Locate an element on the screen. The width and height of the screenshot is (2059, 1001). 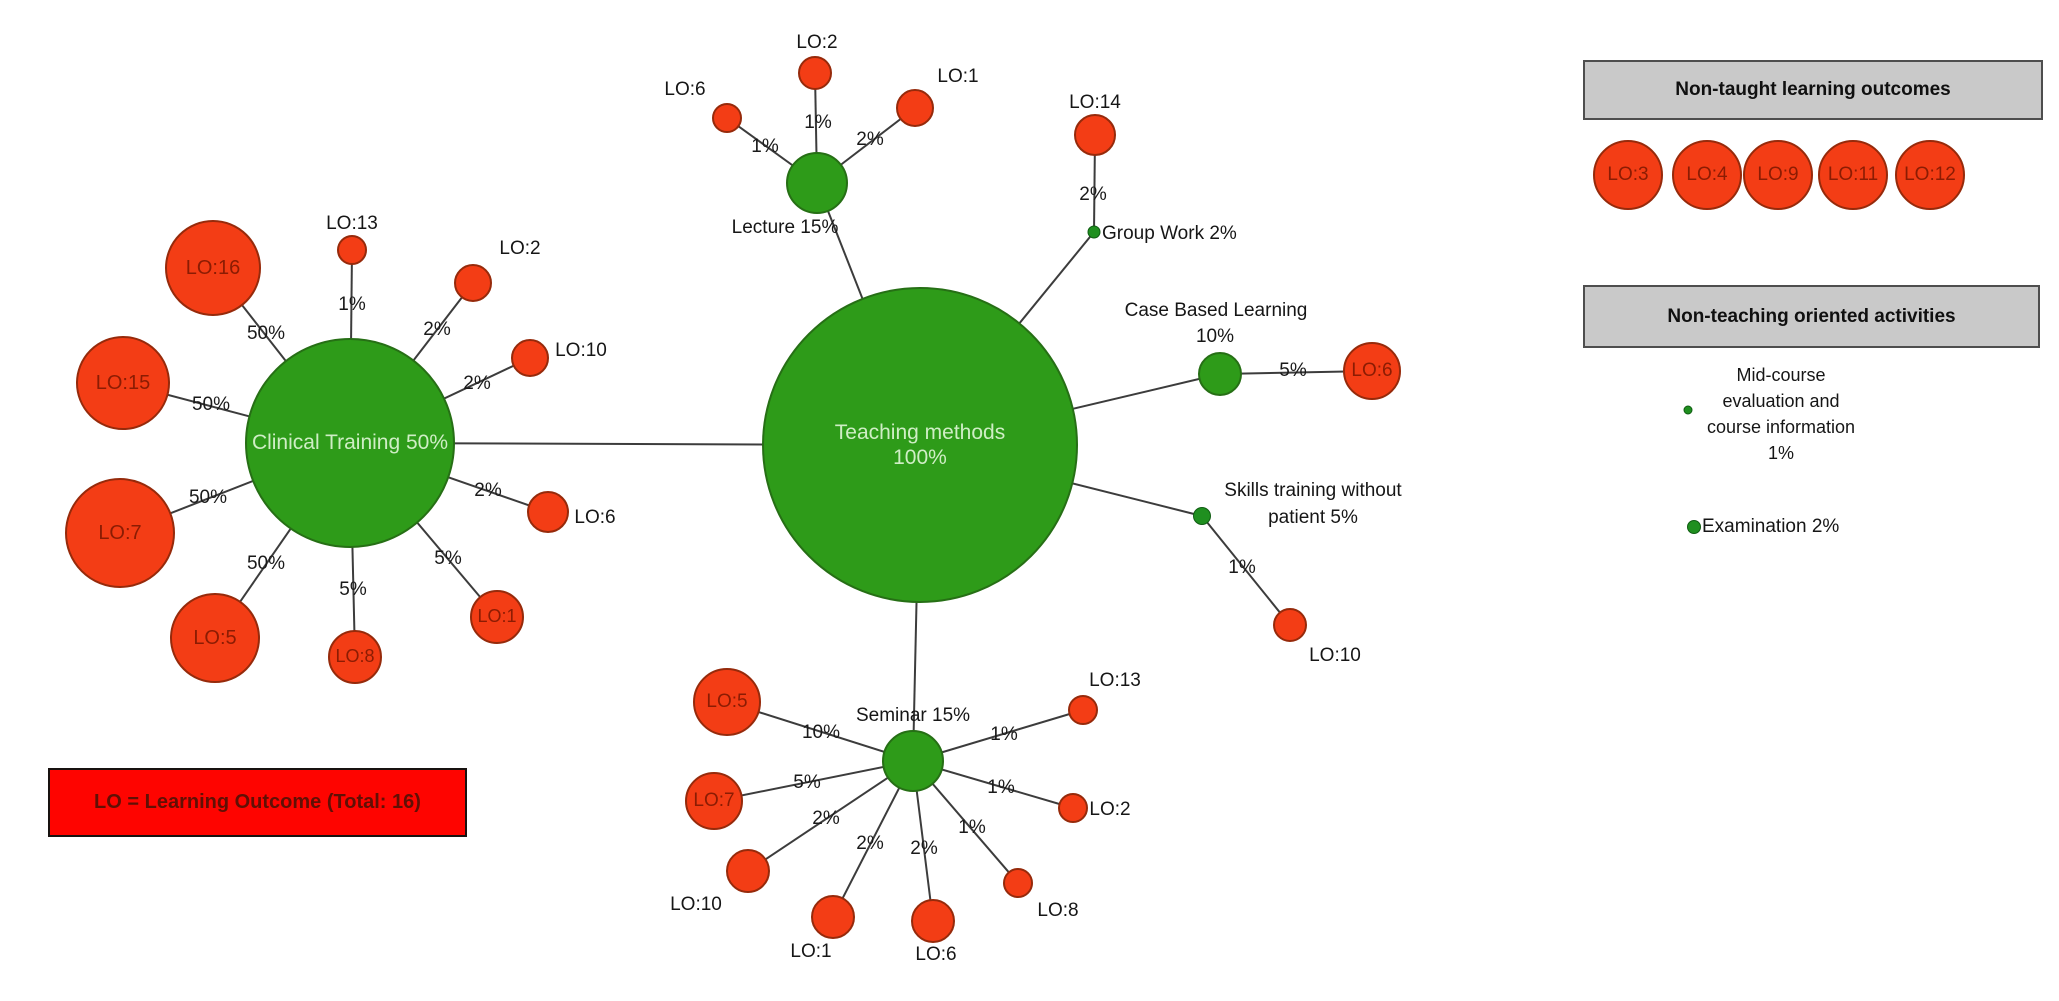
pct-skills-lo10: 1% is located at coordinates (1242, 567).